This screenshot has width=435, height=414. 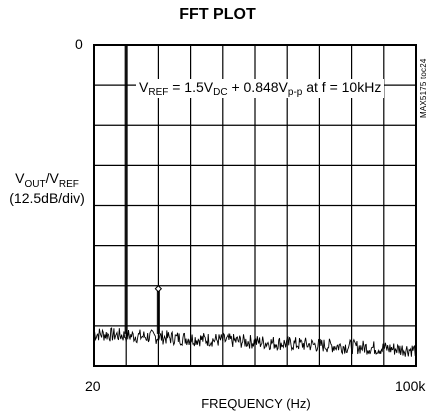 I want to click on y-axis-label-line2: (12.5dB/div), so click(x=47, y=197).